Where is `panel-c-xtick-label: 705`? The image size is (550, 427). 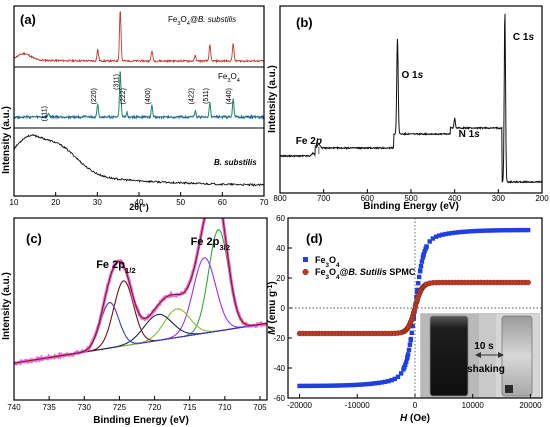
panel-c-xtick-label: 705 is located at coordinates (260, 407).